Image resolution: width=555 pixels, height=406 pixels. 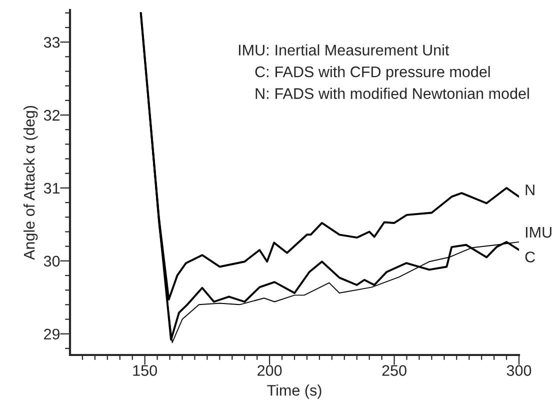 What do you see at coordinates (52, 261) in the screenshot?
I see `y-tick-label: 30` at bounding box center [52, 261].